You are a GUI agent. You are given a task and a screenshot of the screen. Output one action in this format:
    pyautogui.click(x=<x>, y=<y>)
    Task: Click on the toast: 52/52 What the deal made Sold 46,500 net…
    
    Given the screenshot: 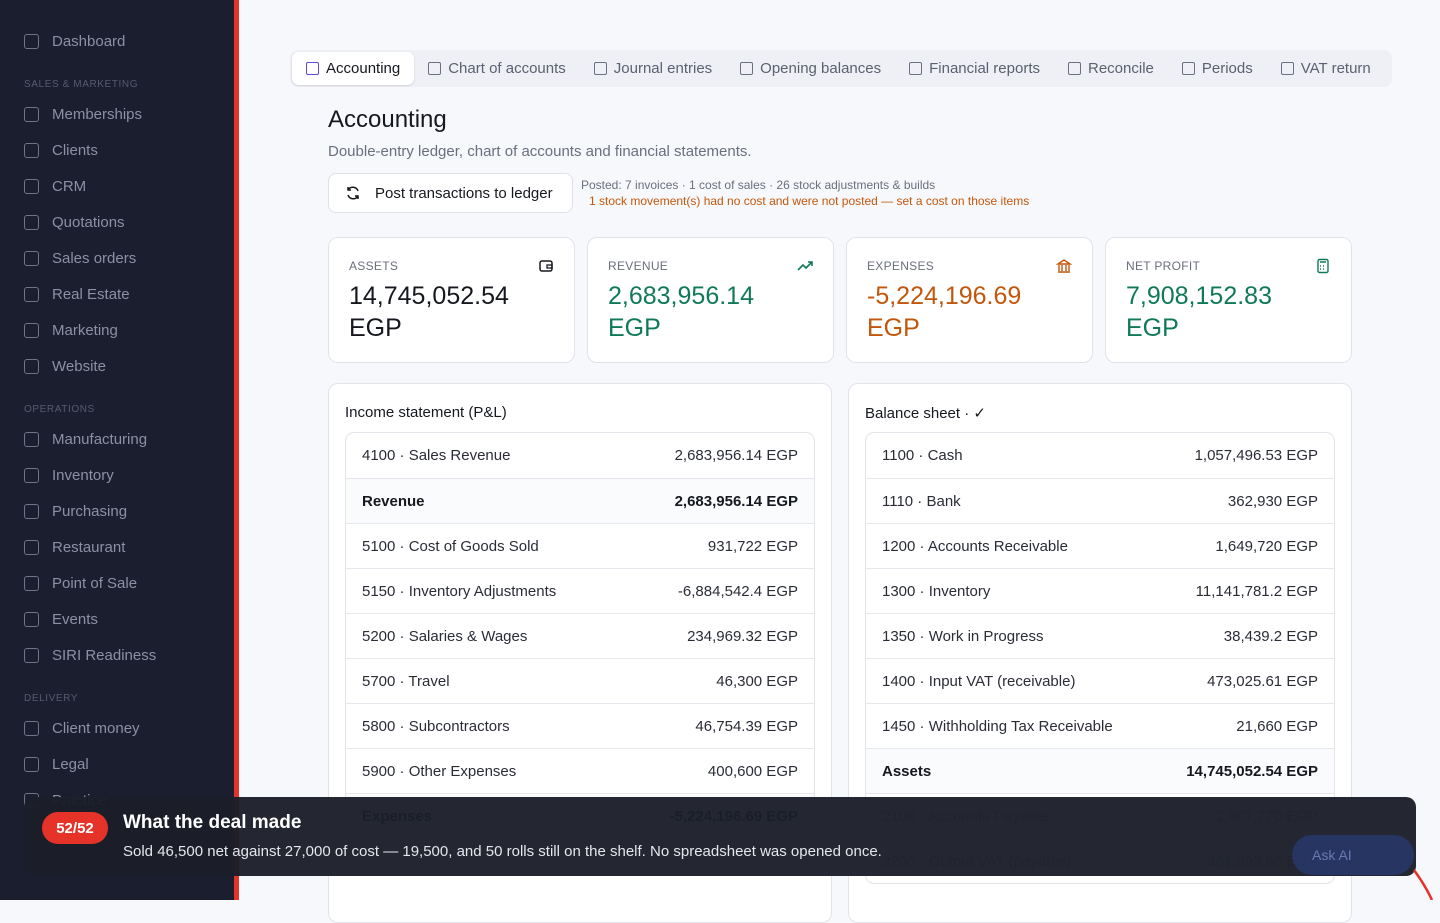 What is the action you would take?
    pyautogui.click(x=720, y=836)
    